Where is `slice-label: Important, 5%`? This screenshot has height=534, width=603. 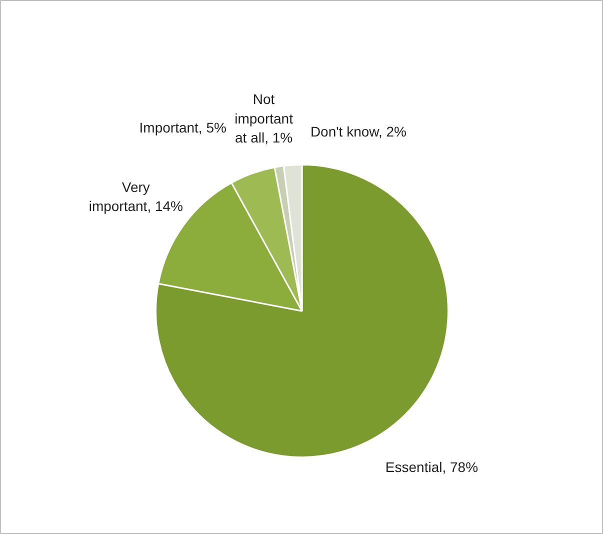
slice-label: Important, 5% is located at coordinates (182, 128).